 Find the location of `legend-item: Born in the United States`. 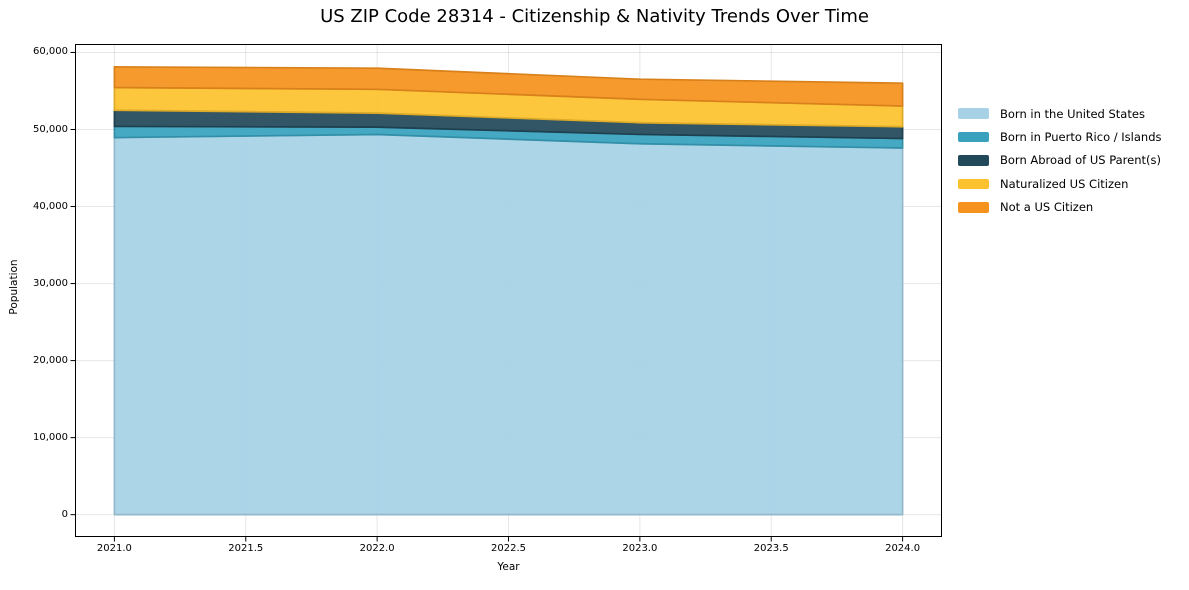

legend-item: Born in the United States is located at coordinates (1060, 113).